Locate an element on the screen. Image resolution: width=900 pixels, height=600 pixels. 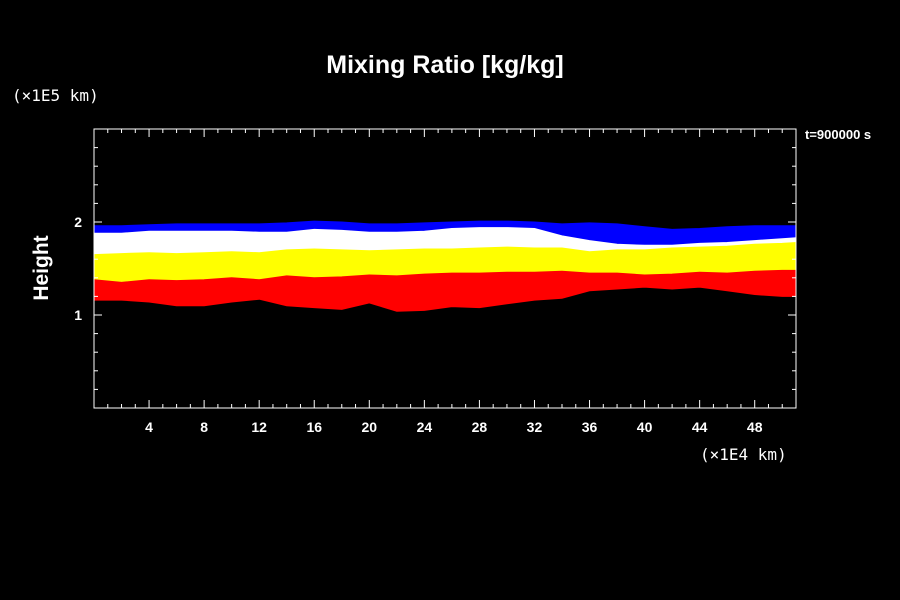
y-tick-label: 2 is located at coordinates (78, 222).